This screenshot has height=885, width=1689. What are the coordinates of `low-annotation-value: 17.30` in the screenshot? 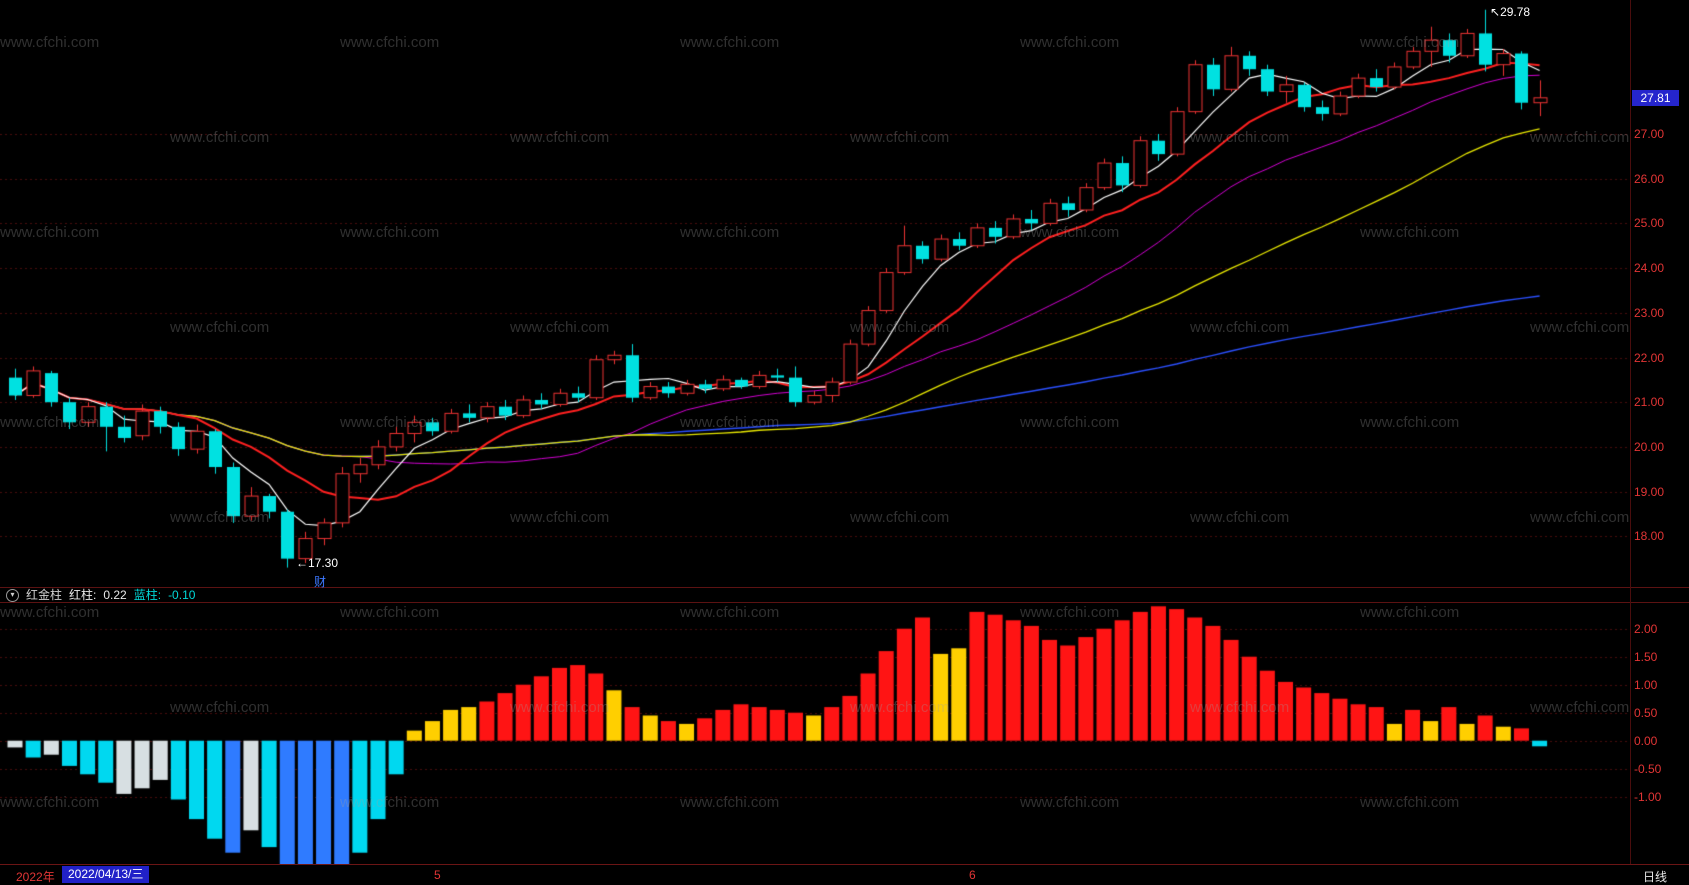 It's located at (323, 563).